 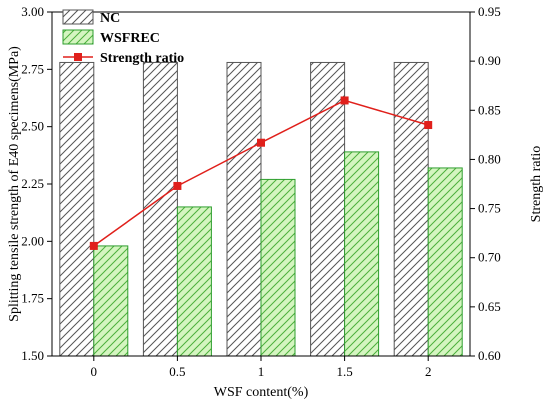 What do you see at coordinates (78, 37) in the screenshot?
I see `legend-swatch-wsfrec` at bounding box center [78, 37].